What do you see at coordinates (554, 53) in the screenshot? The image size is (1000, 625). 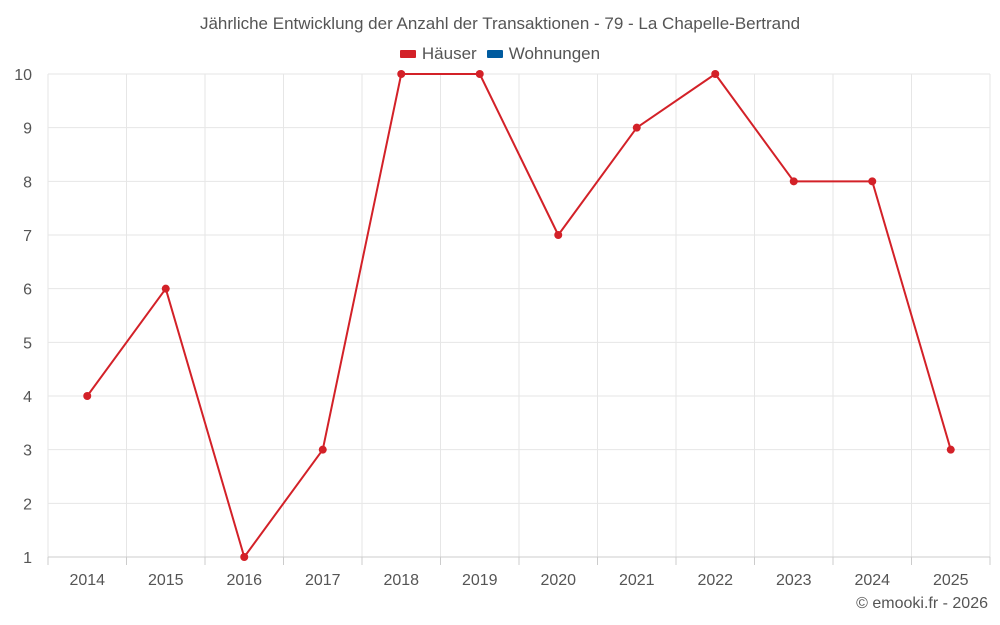 I see `legend-label-wohnungen: Wohnungen` at bounding box center [554, 53].